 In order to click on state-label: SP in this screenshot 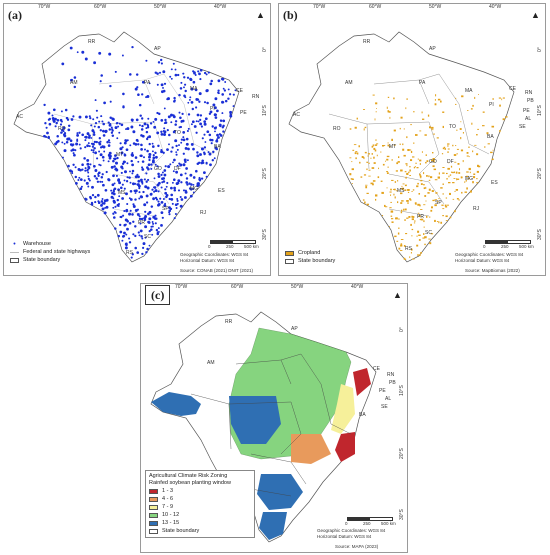, I will do `click(165, 209)`.